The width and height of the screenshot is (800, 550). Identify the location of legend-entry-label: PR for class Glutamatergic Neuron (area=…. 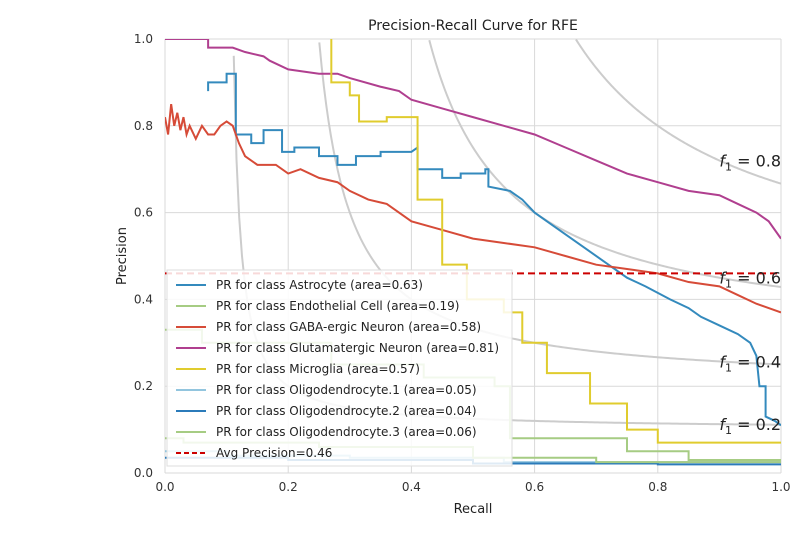
(357, 348).